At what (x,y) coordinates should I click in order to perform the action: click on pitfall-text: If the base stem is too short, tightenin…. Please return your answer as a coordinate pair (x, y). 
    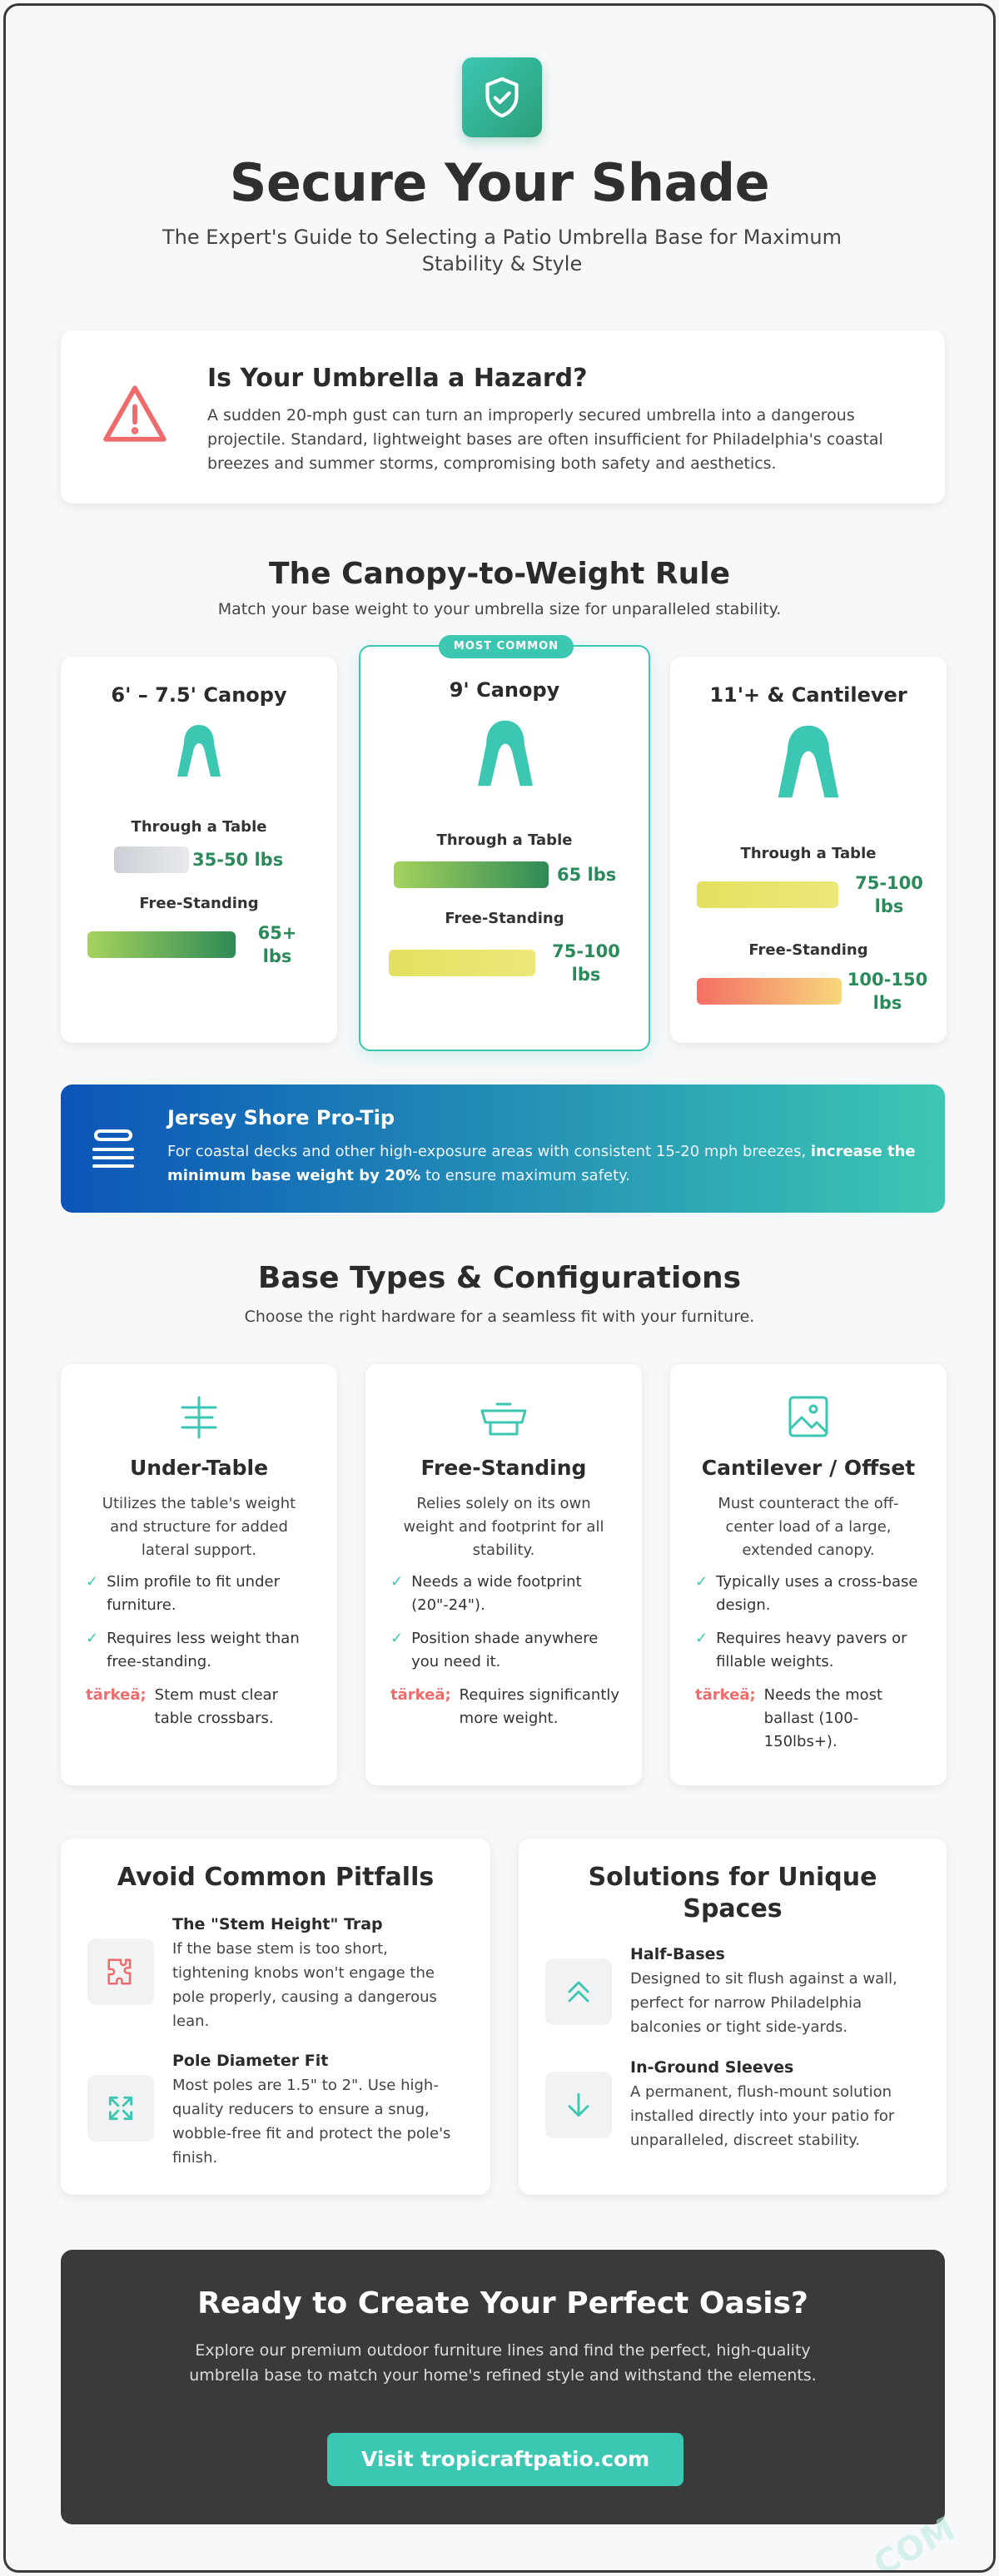
    Looking at the image, I should click on (304, 1985).